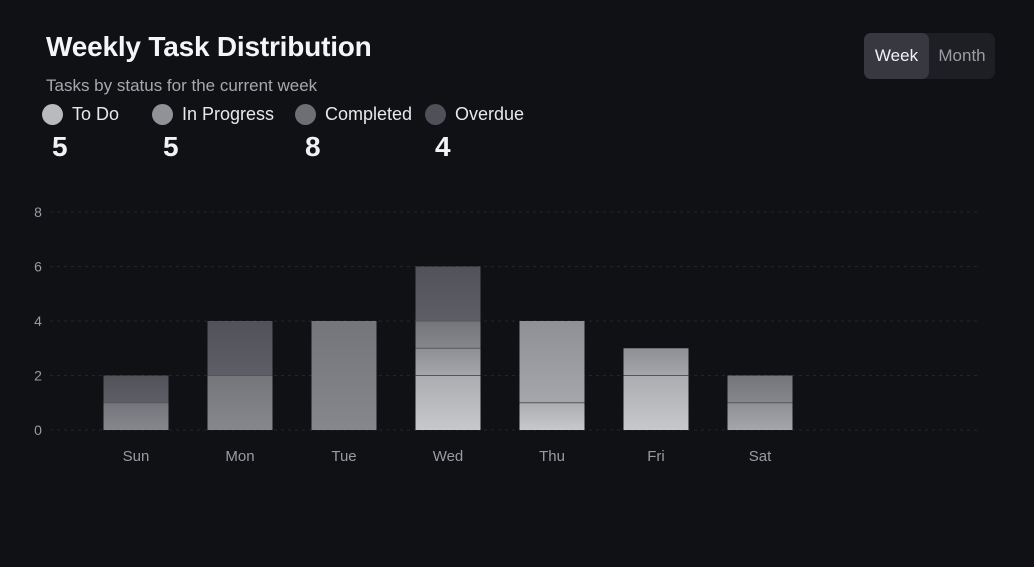 The height and width of the screenshot is (567, 1034). What do you see at coordinates (435, 114) in the screenshot?
I see `overdue-dot-icon` at bounding box center [435, 114].